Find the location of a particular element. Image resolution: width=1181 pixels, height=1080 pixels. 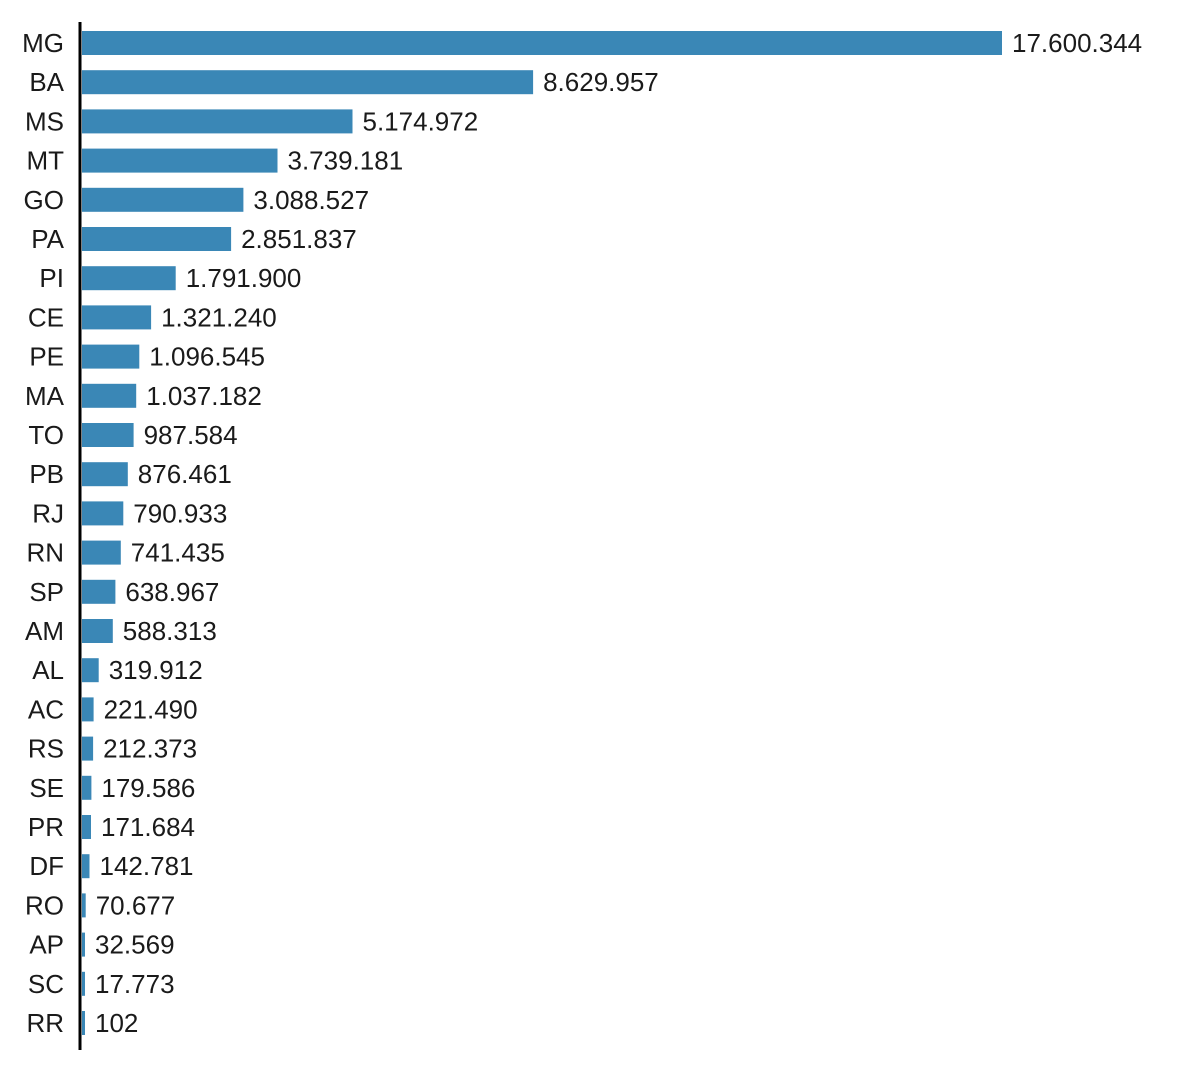

category-label-rs: RS is located at coordinates (46, 749).